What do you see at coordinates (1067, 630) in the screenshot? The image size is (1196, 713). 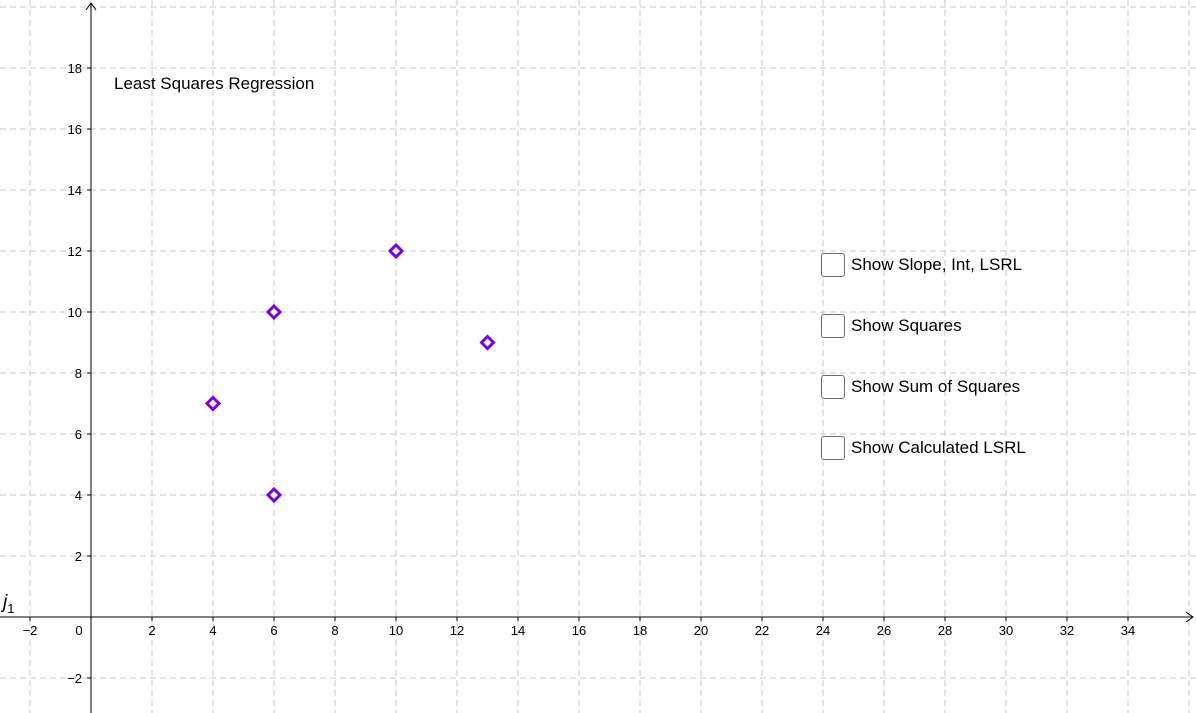 I see `x-tick-label: 32` at bounding box center [1067, 630].